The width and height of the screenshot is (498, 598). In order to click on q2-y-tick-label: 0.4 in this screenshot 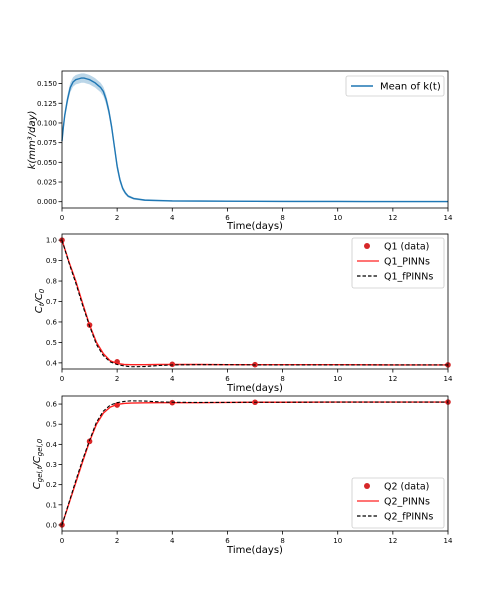, I will do `click(52, 445)`.